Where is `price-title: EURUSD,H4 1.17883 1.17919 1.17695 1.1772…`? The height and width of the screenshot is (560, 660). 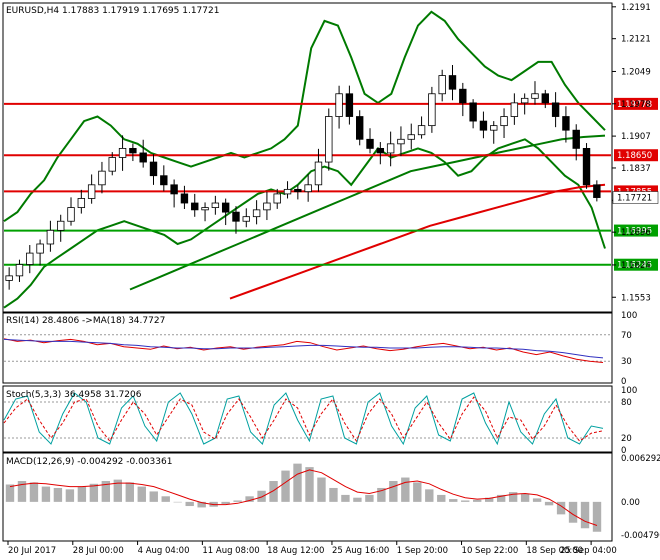 price-title: EURUSD,H4 1.17883 1.17919 1.17695 1.1772… is located at coordinates (112, 11).